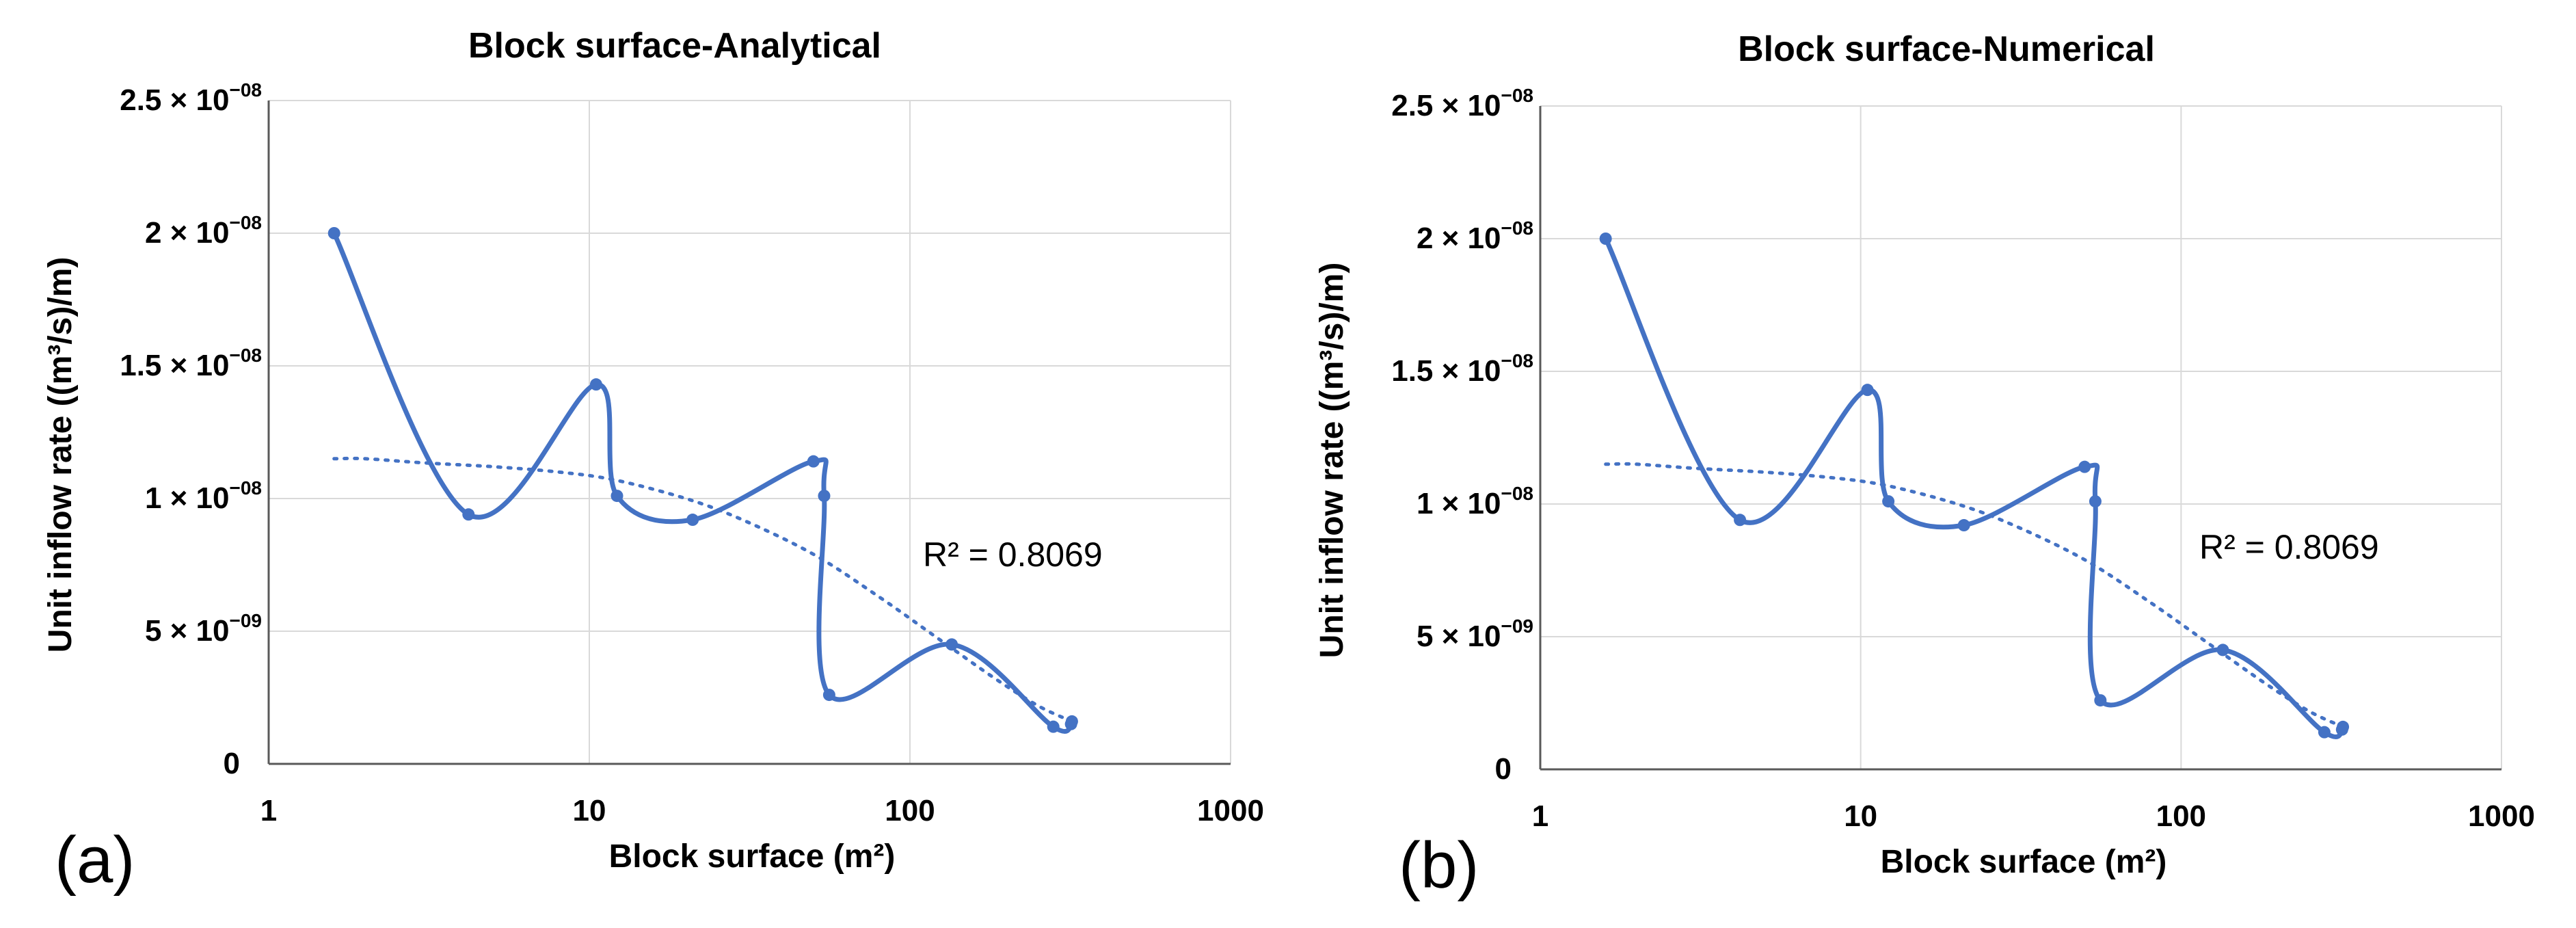 Image resolution: width=2576 pixels, height=928 pixels. I want to click on panel-label: (a), so click(95, 860).